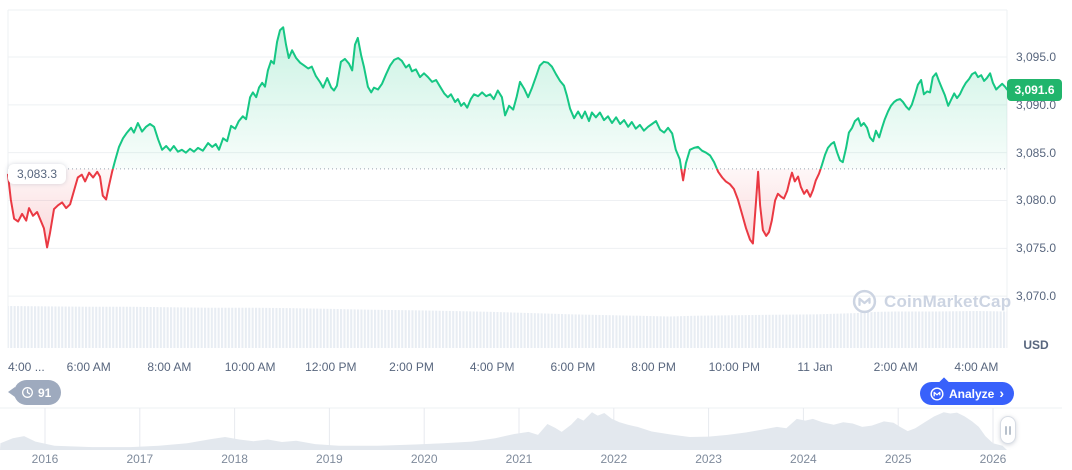 The width and height of the screenshot is (1072, 470). I want to click on minimap-year-label: 2022, so click(614, 459).